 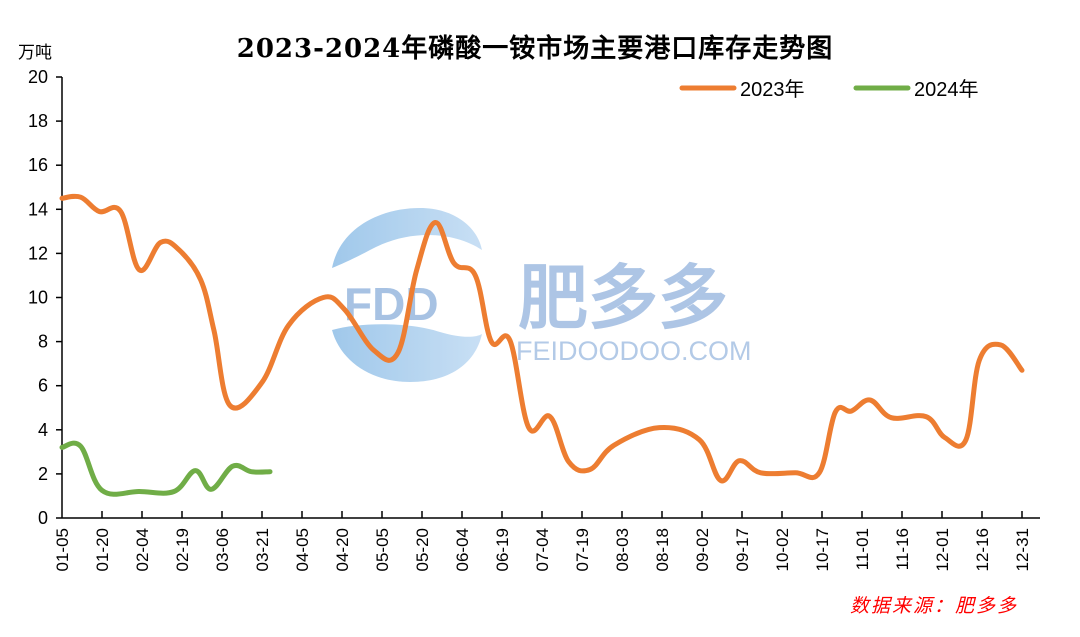 What do you see at coordinates (502, 549) in the screenshot?
I see `x-tick-label: 06-19` at bounding box center [502, 549].